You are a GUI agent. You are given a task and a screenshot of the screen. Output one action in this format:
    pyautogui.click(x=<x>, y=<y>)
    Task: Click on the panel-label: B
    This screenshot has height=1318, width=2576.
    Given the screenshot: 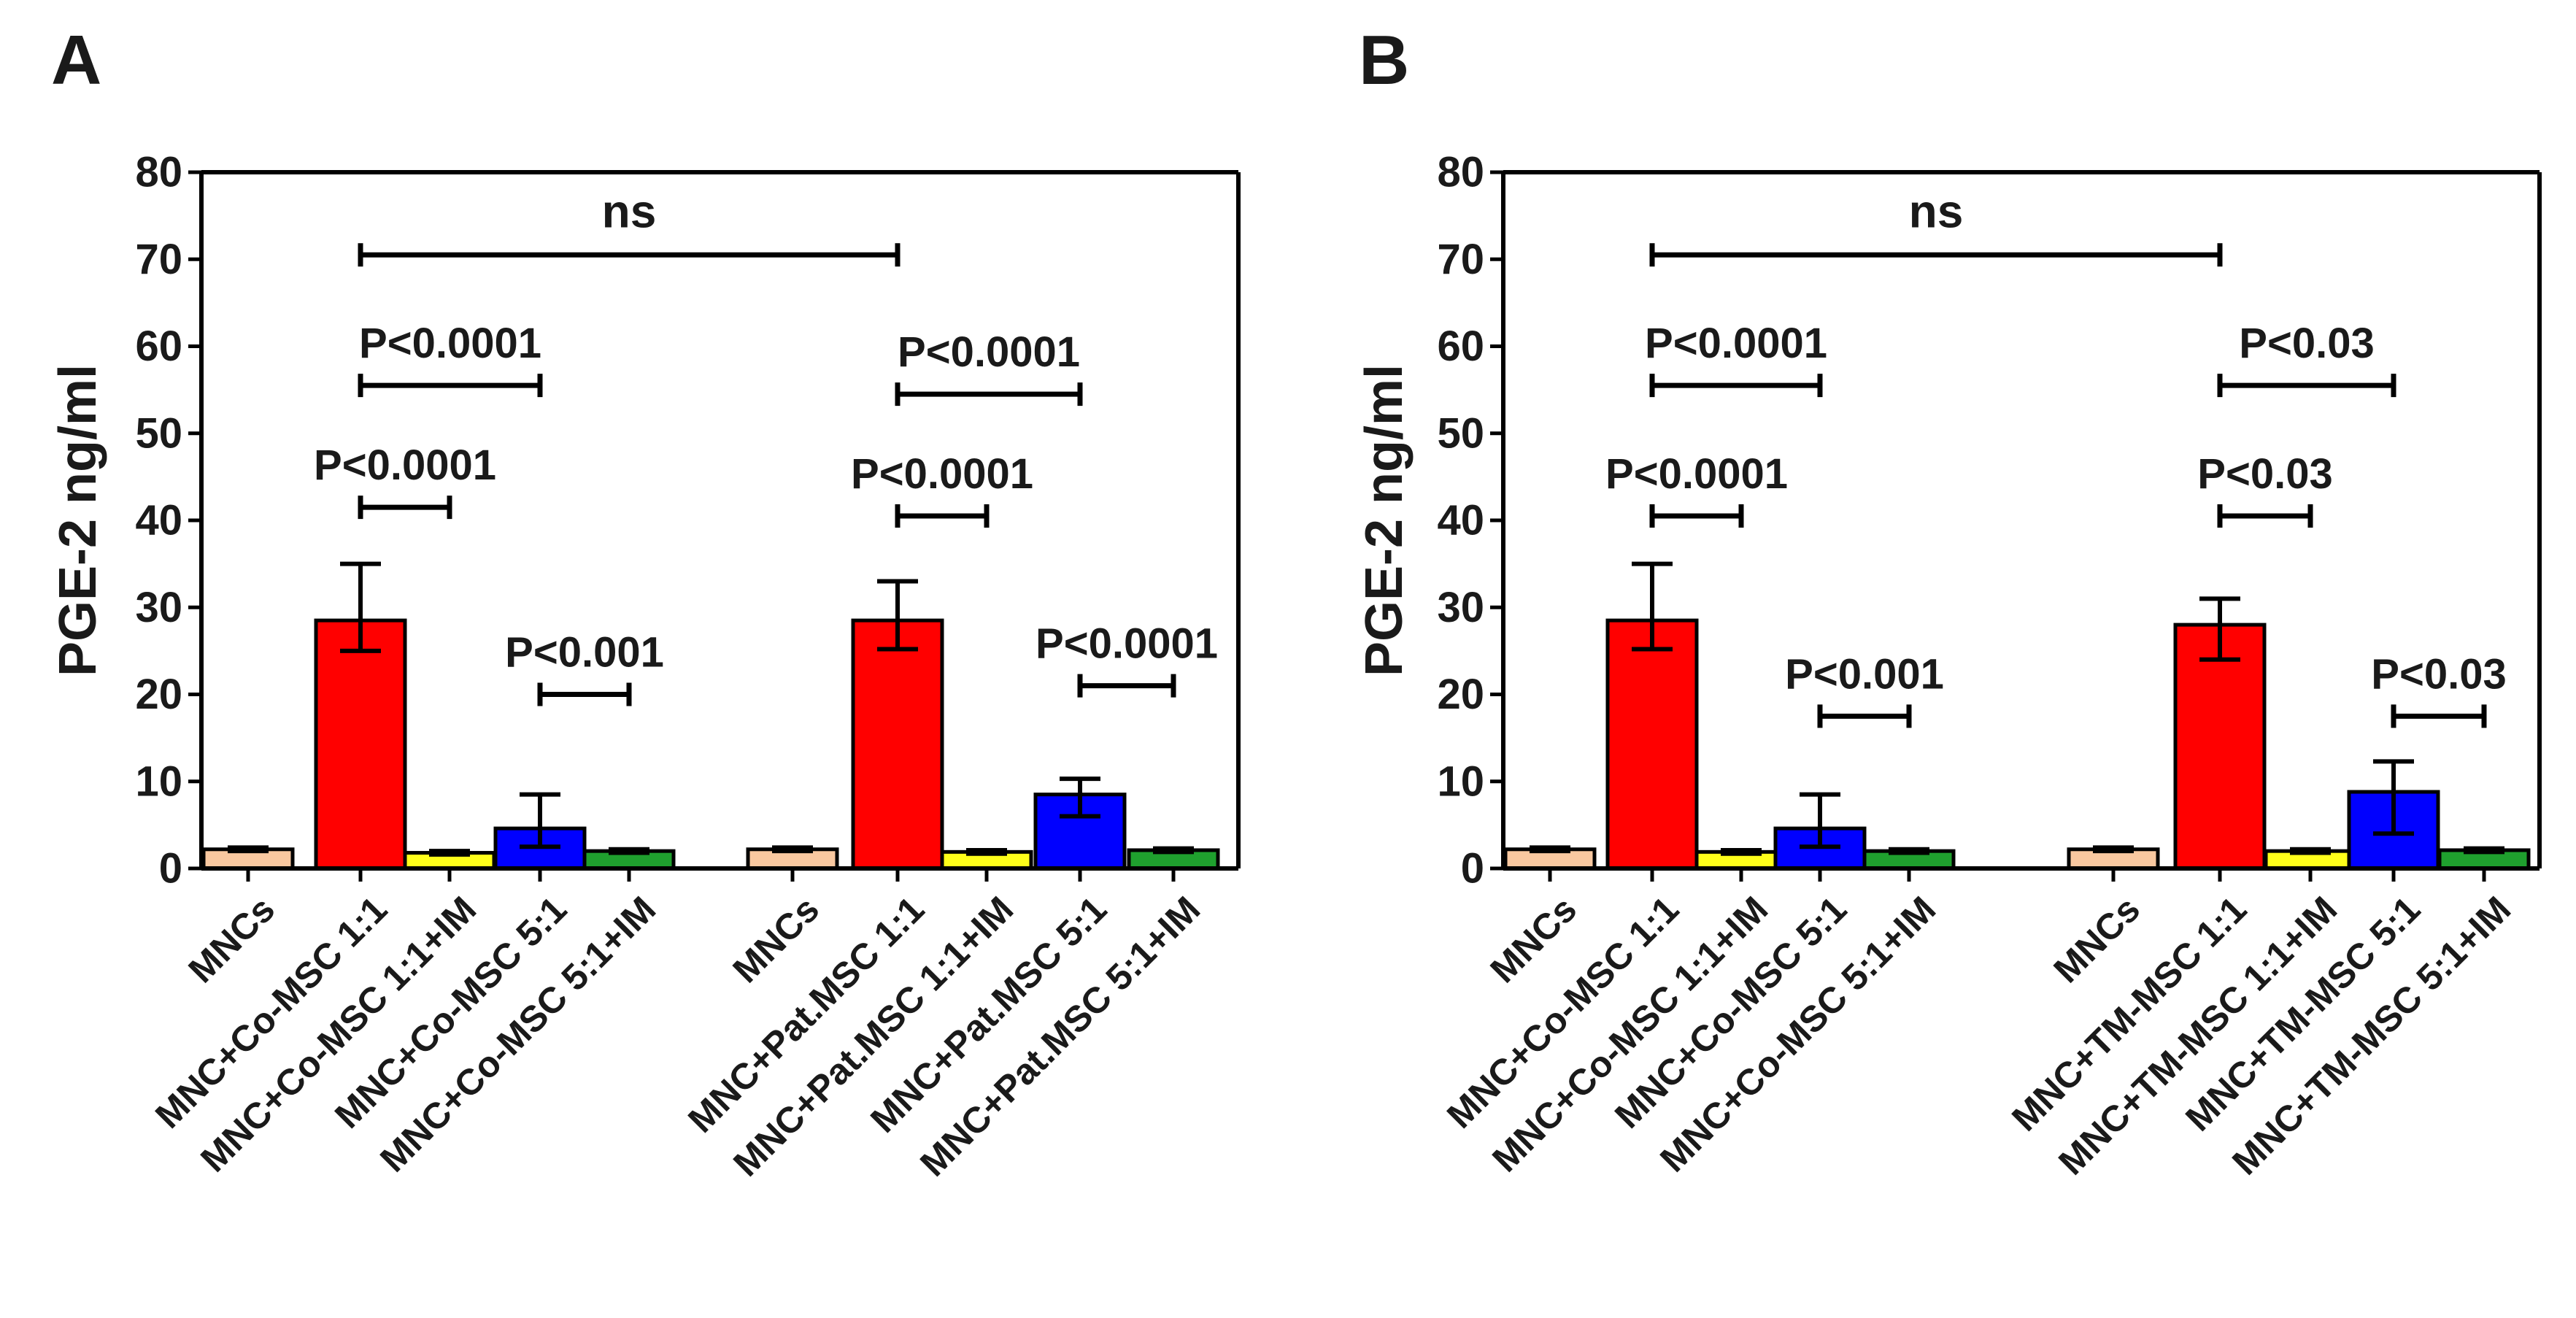 What is the action you would take?
    pyautogui.click(x=1384, y=60)
    